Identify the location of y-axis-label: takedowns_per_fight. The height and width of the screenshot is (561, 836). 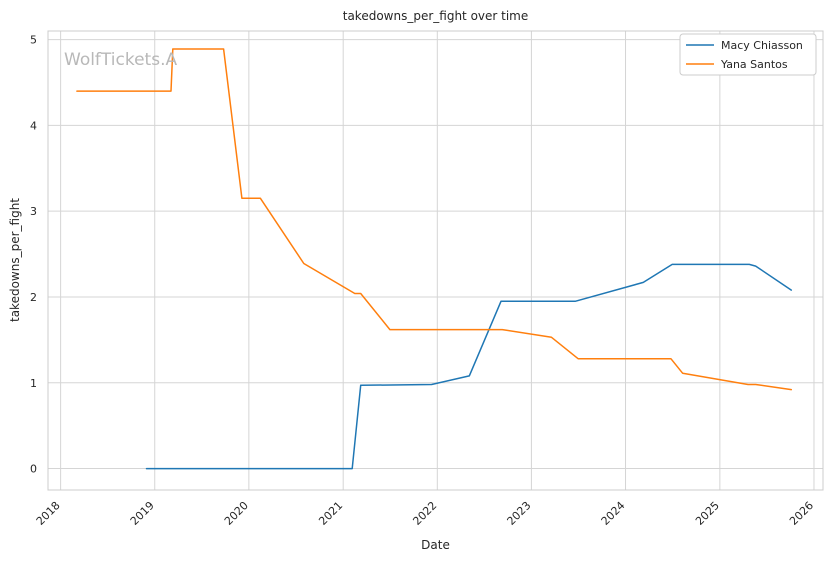
(15, 260).